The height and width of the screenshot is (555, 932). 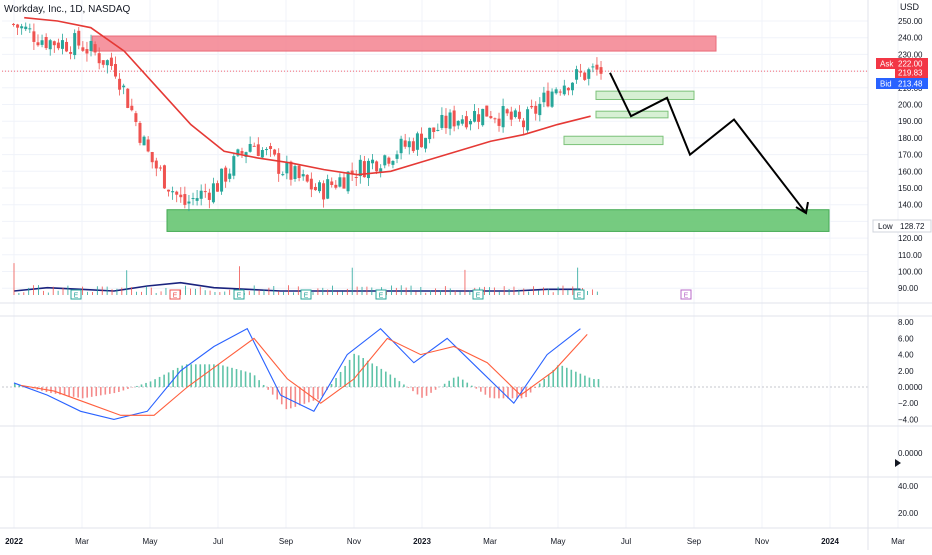 What do you see at coordinates (910, 121) in the screenshot?
I see `price-tick-label: 190.00` at bounding box center [910, 121].